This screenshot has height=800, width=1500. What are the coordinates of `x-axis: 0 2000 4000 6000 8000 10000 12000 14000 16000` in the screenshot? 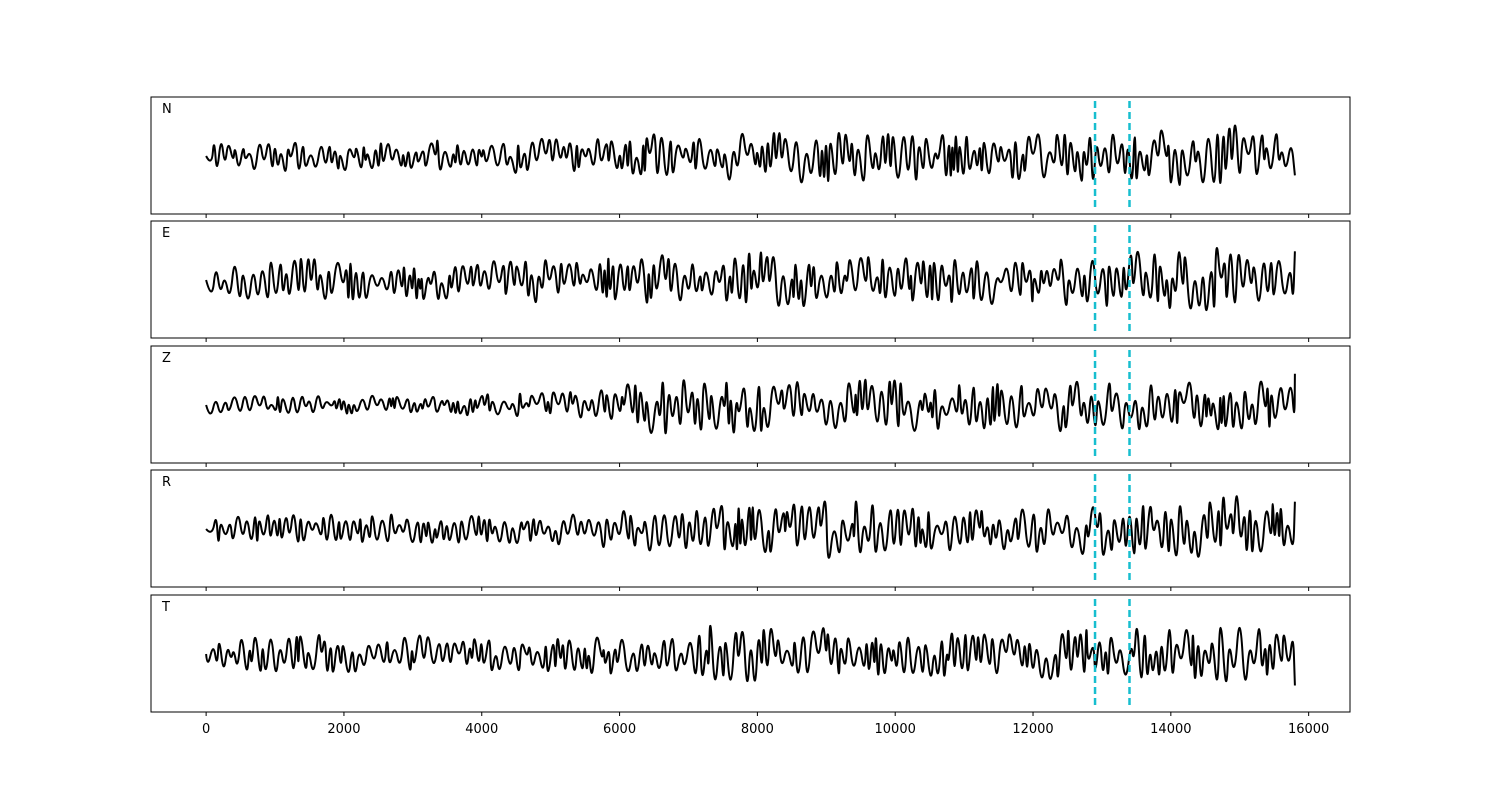 It's located at (765, 729).